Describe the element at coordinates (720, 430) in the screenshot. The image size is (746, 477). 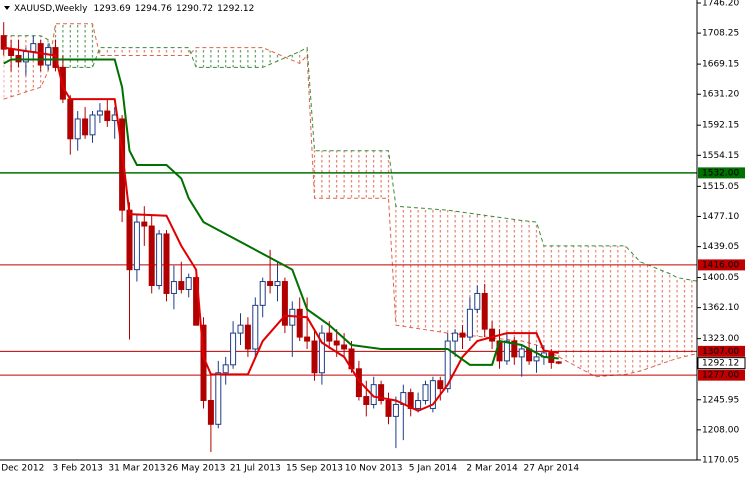
I see `y-tick-label: 1208.00` at that location.